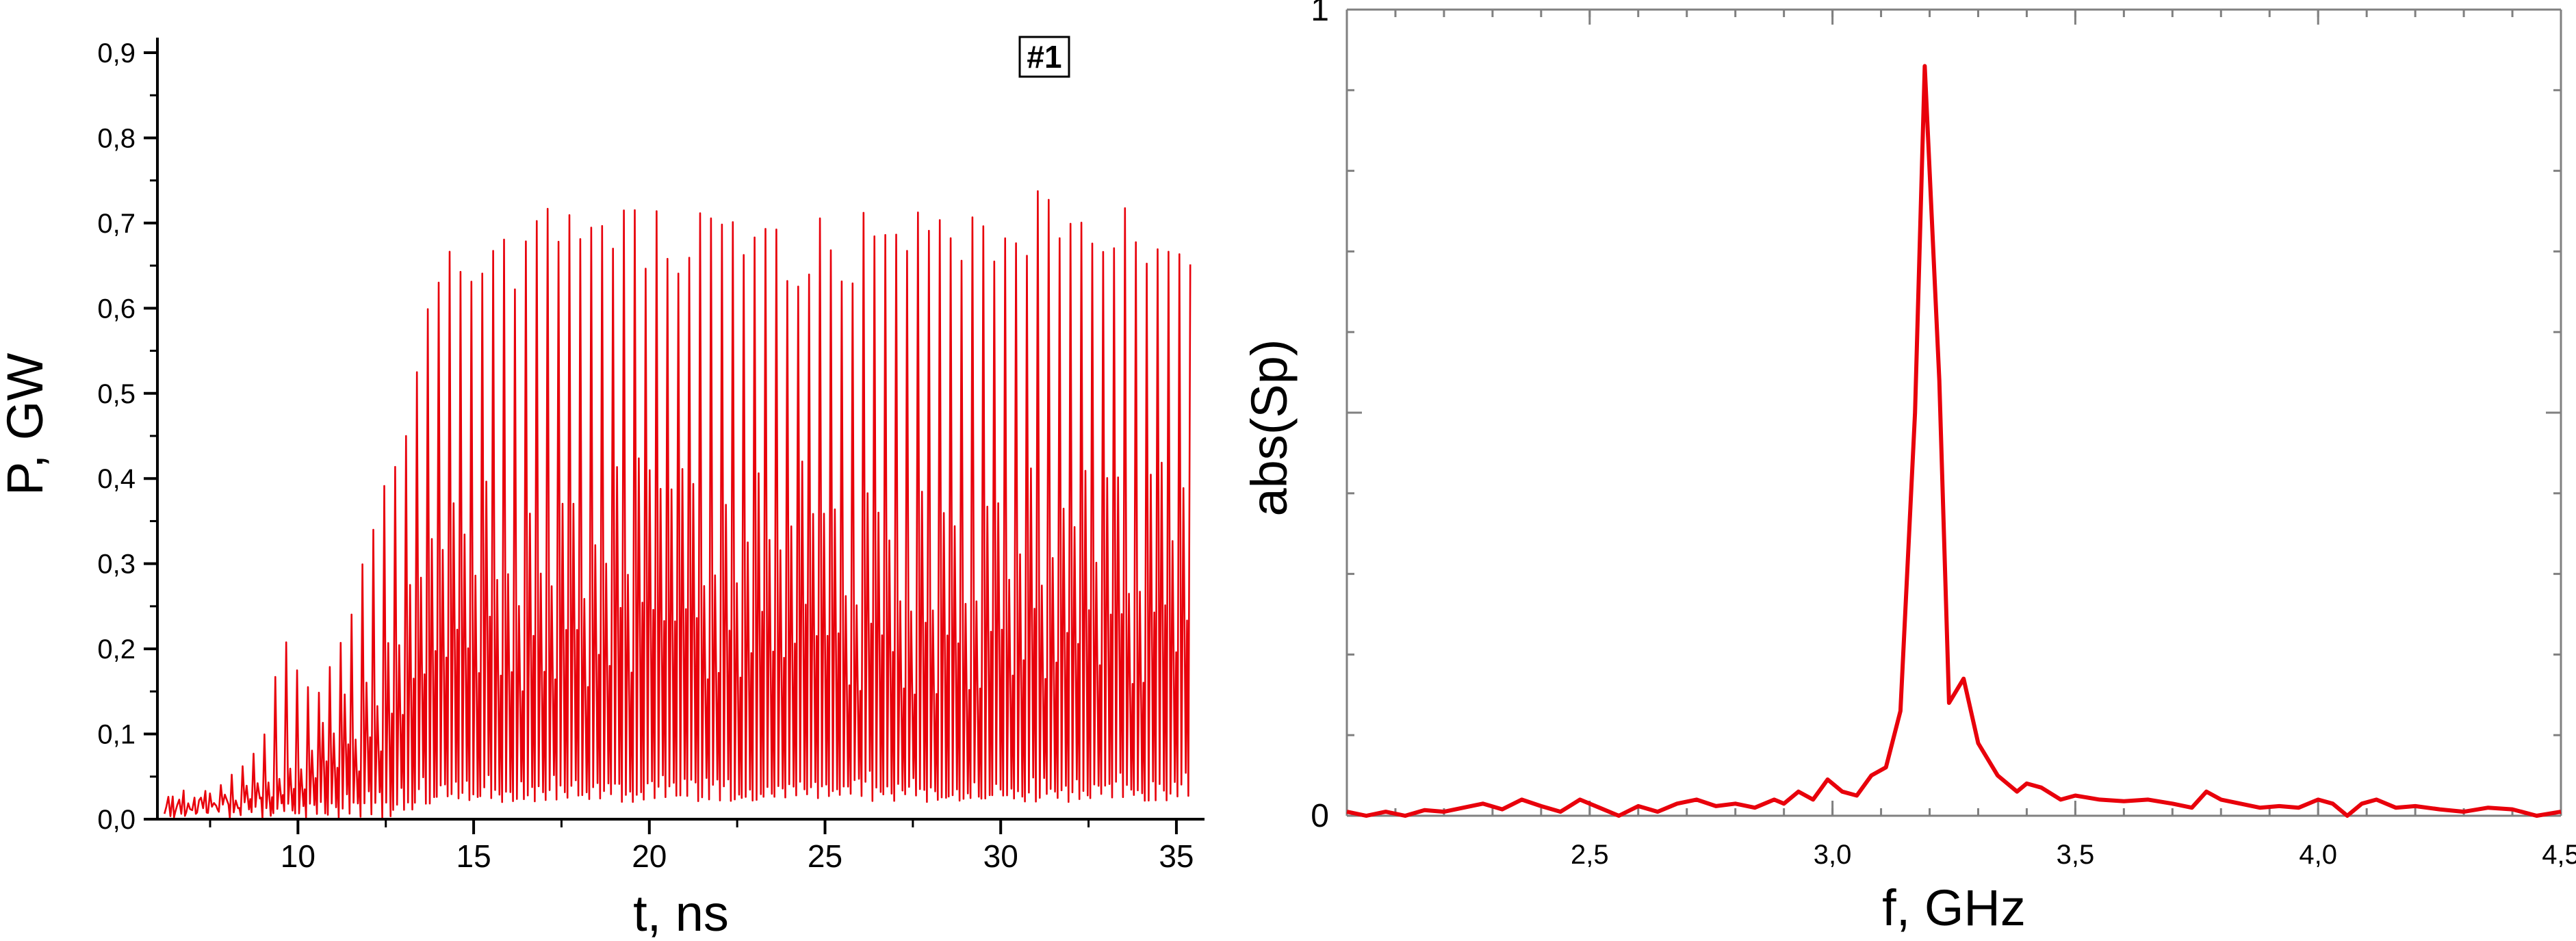 The width and height of the screenshot is (2576, 941). I want to click on time-x-ticks: 10 15 20 25 30 35, so click(701, 847).